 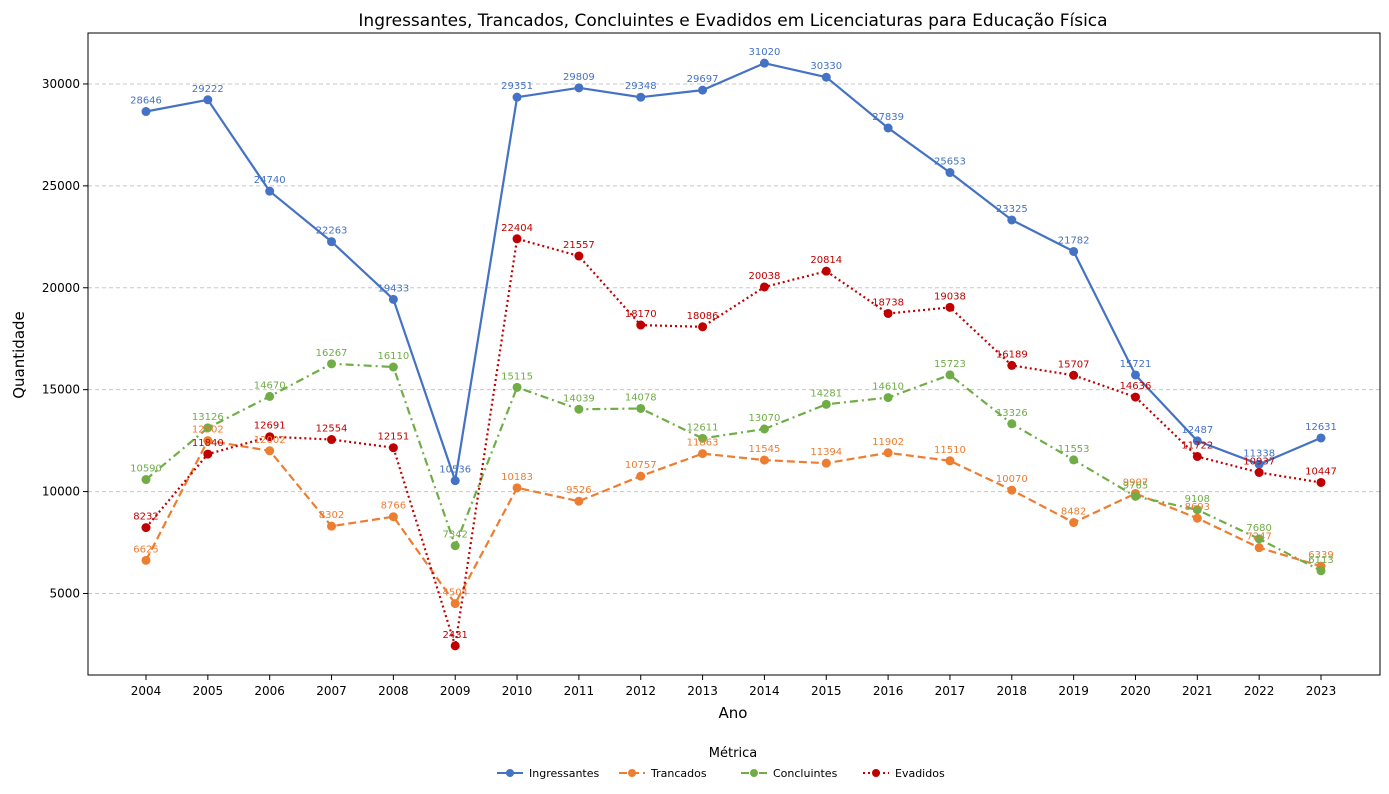 I want to click on data-label-ingressantes: 23325, so click(x=1012, y=209).